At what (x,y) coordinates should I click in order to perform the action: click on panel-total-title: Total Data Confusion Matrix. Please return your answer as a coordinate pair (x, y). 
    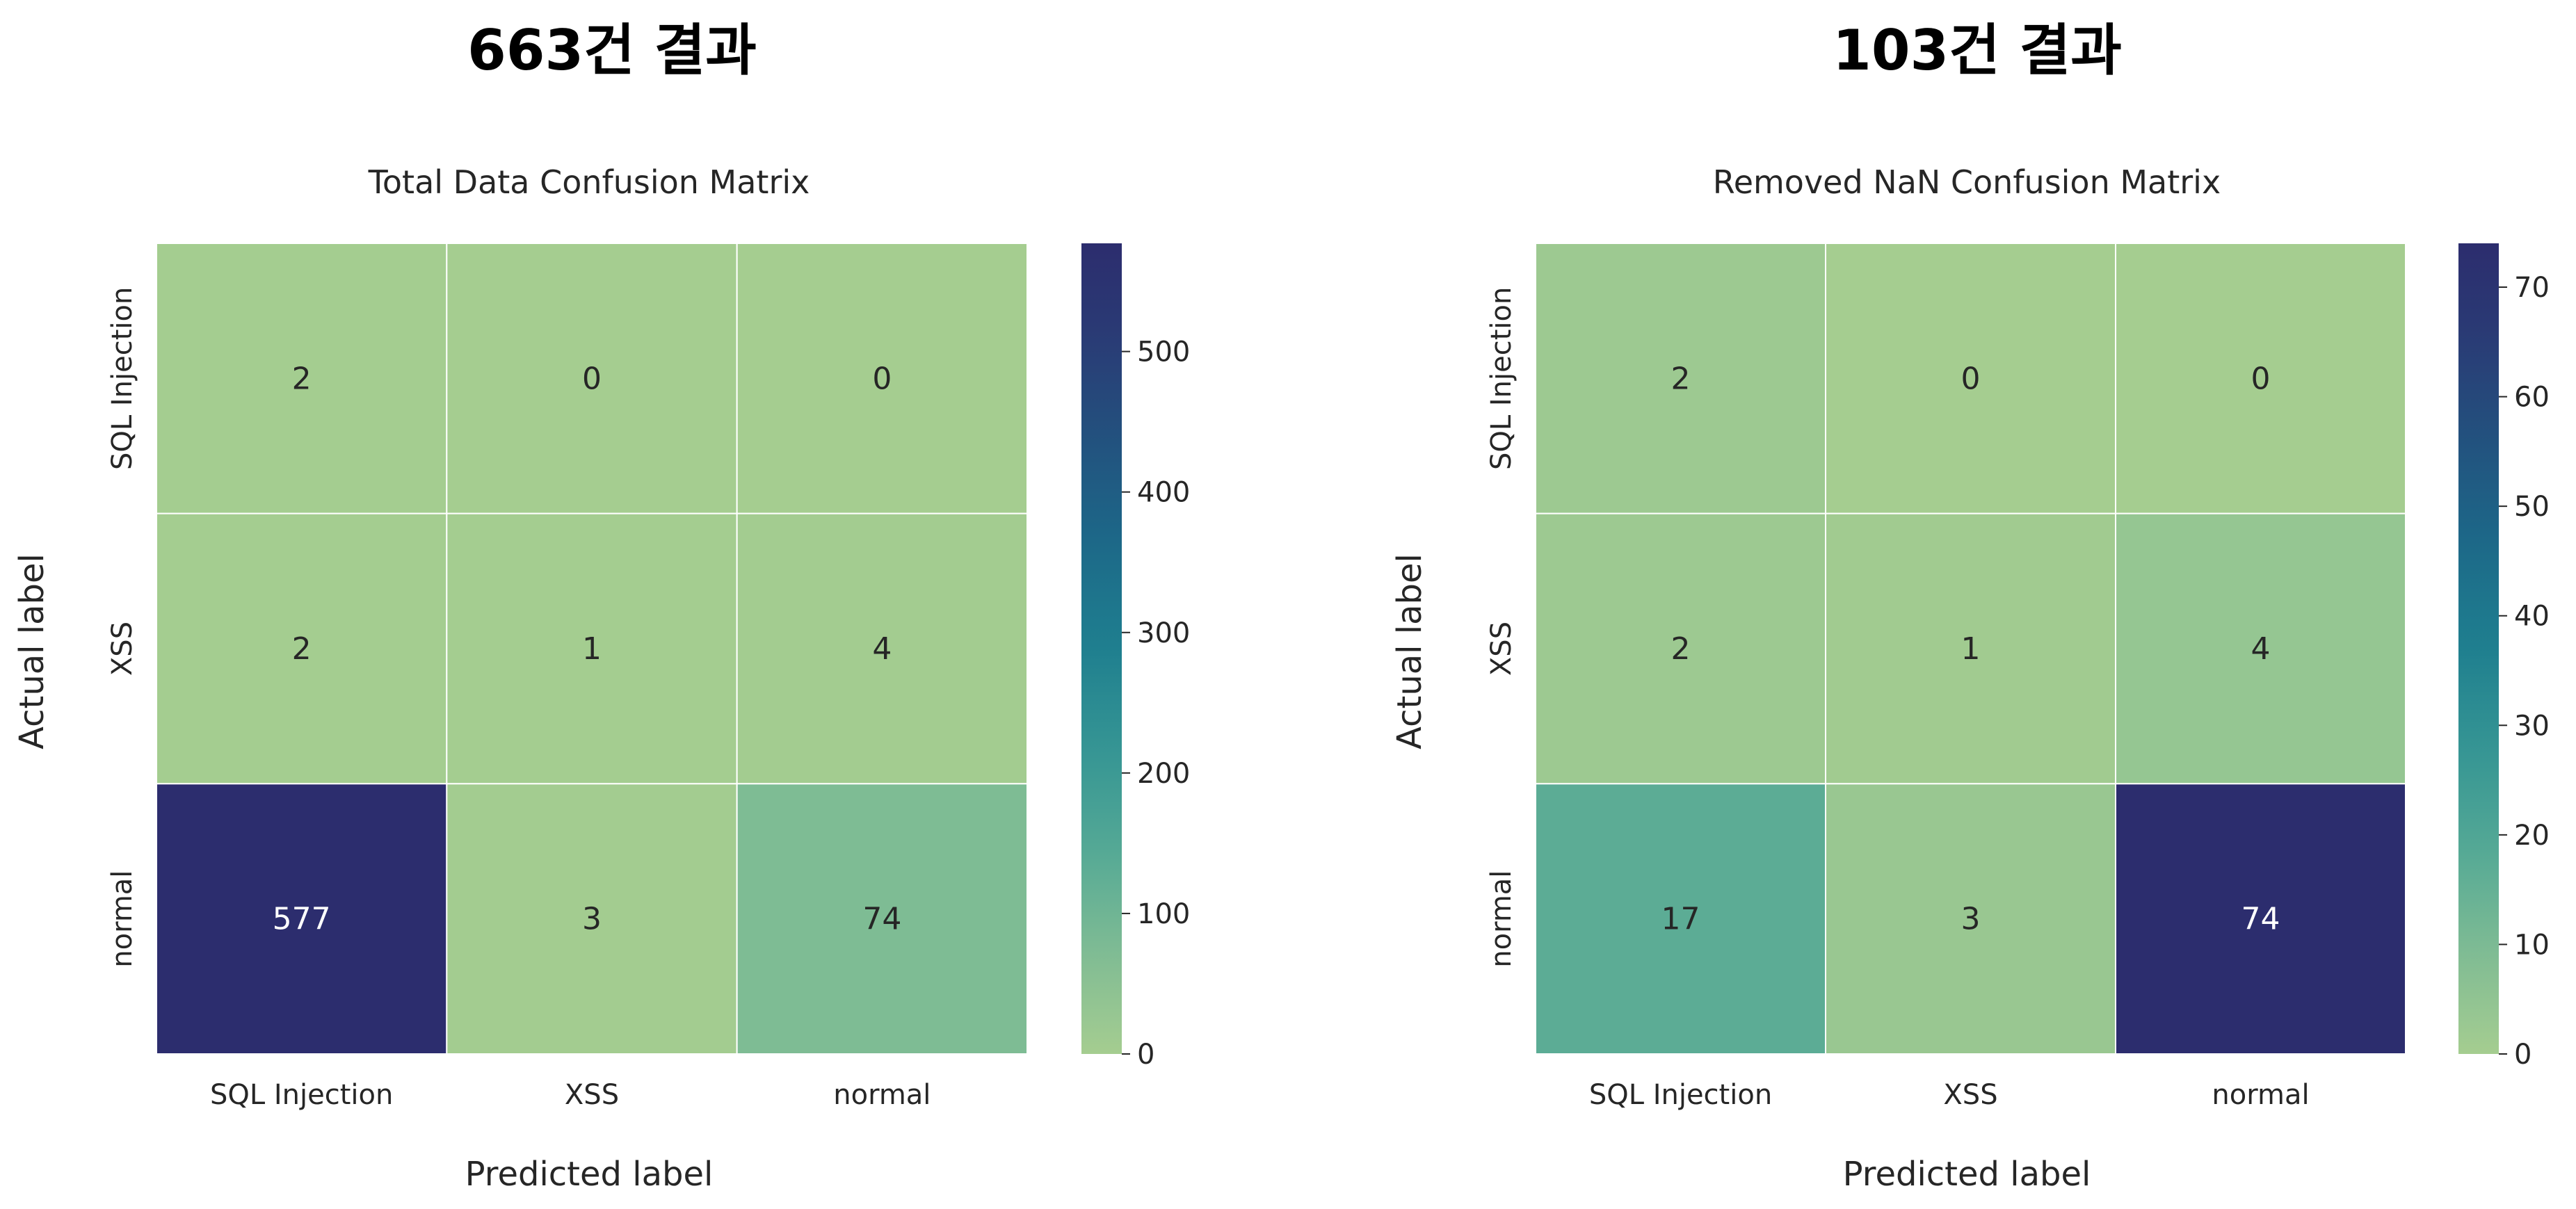
    Looking at the image, I should click on (589, 182).